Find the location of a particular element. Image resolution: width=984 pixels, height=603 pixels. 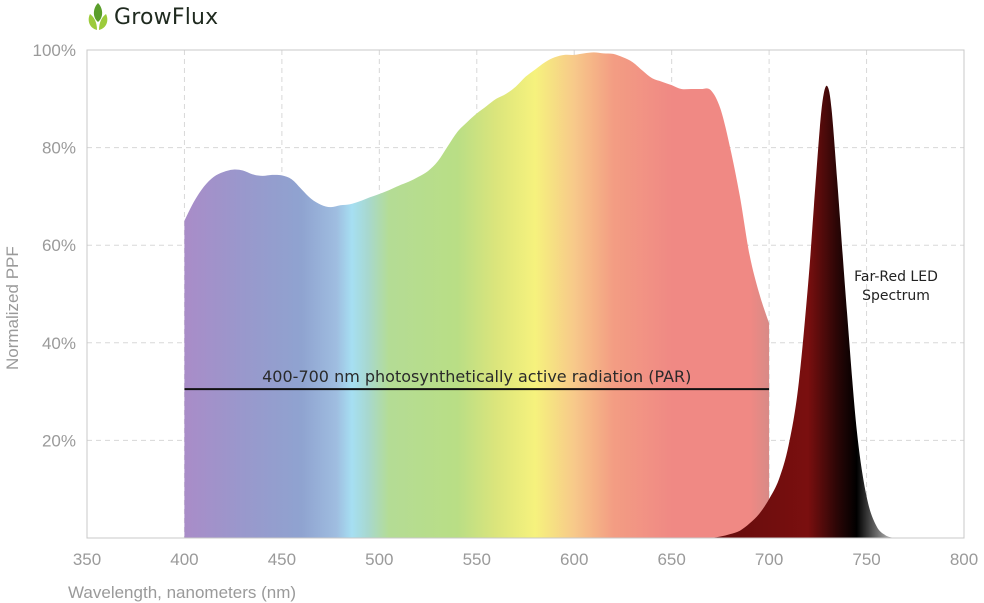

x-tick-label: 750 is located at coordinates (866, 559).